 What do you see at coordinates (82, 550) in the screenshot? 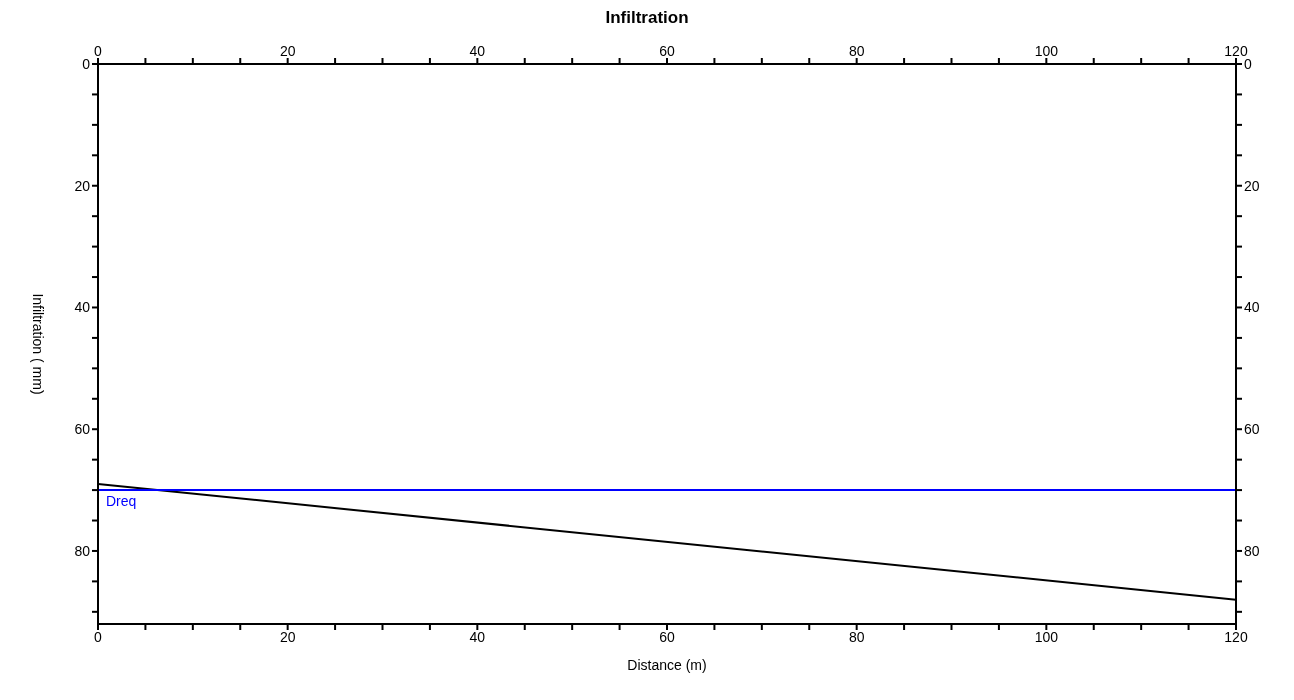
I see `y-tick-label: 80` at bounding box center [82, 550].